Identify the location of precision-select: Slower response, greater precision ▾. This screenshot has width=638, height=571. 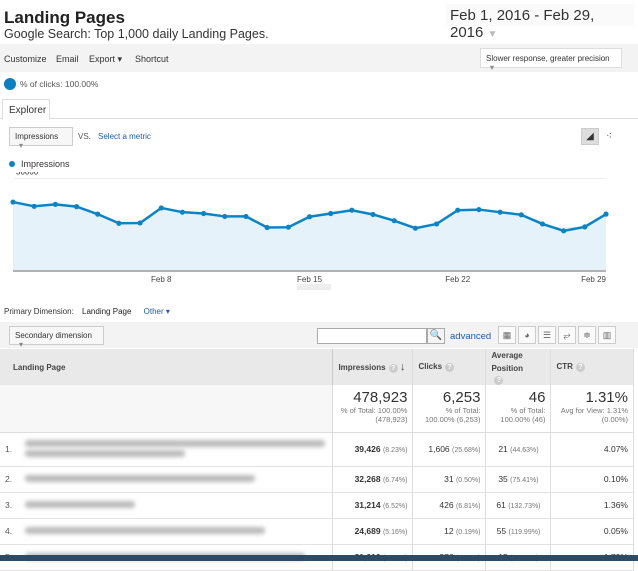
(551, 60).